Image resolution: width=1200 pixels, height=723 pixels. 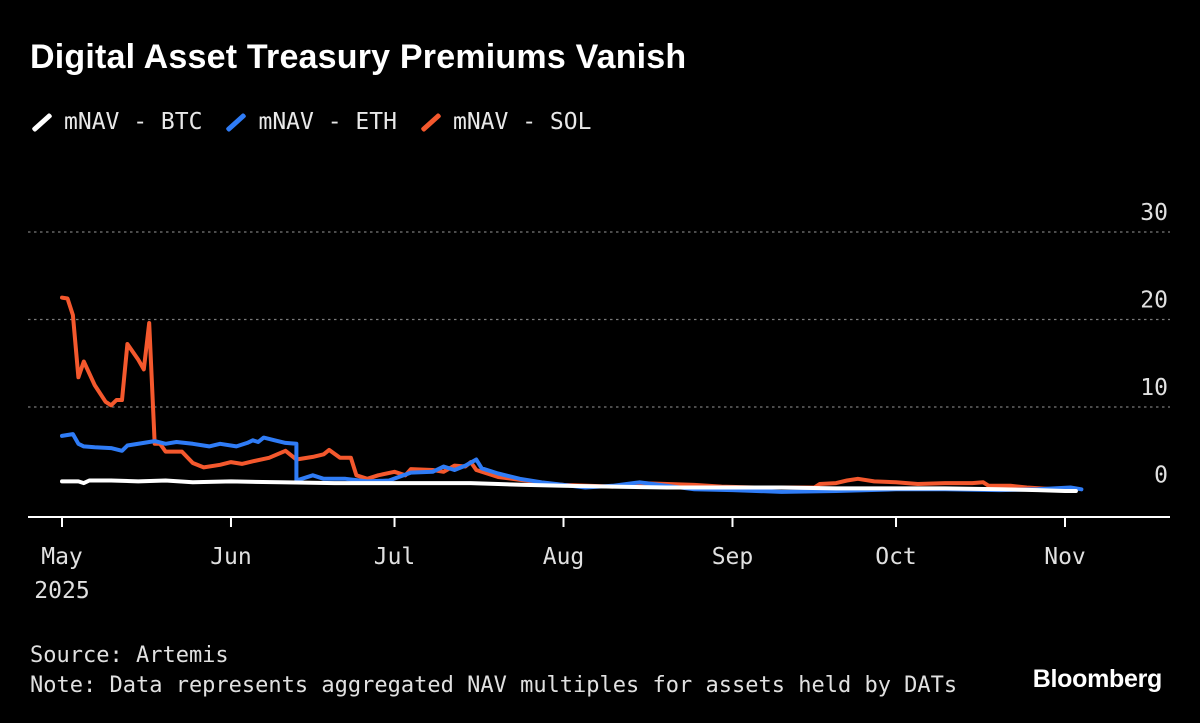 I want to click on y-tick-label-20: 20, so click(x=1154, y=301).